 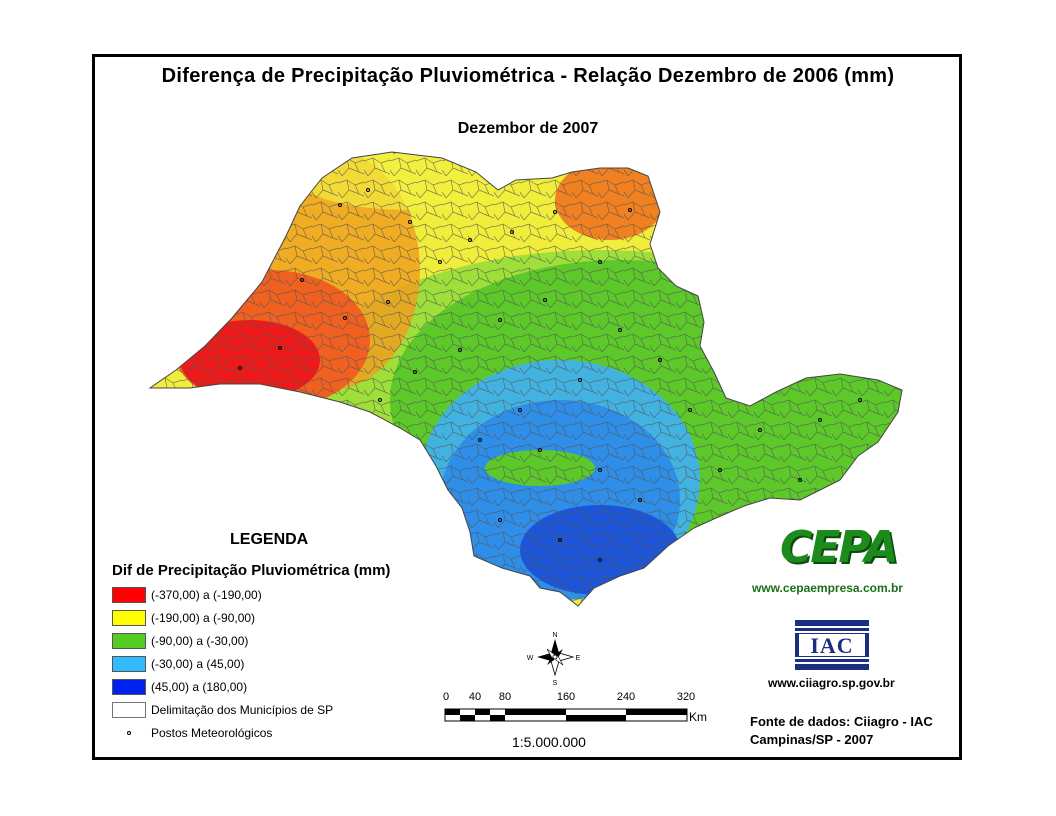 What do you see at coordinates (446, 697) in the screenshot?
I see `scale-tick-label: 0` at bounding box center [446, 697].